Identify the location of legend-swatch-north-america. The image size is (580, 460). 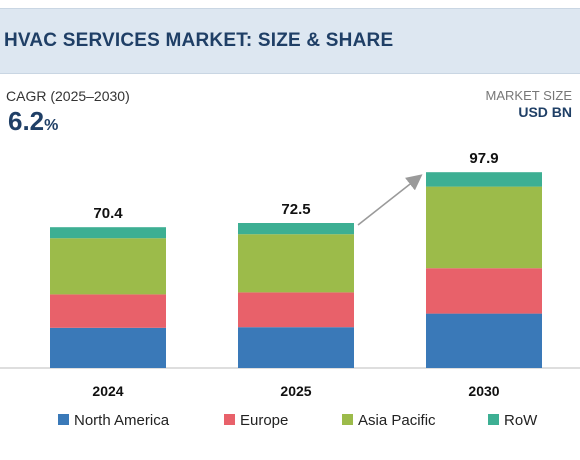
(63, 419).